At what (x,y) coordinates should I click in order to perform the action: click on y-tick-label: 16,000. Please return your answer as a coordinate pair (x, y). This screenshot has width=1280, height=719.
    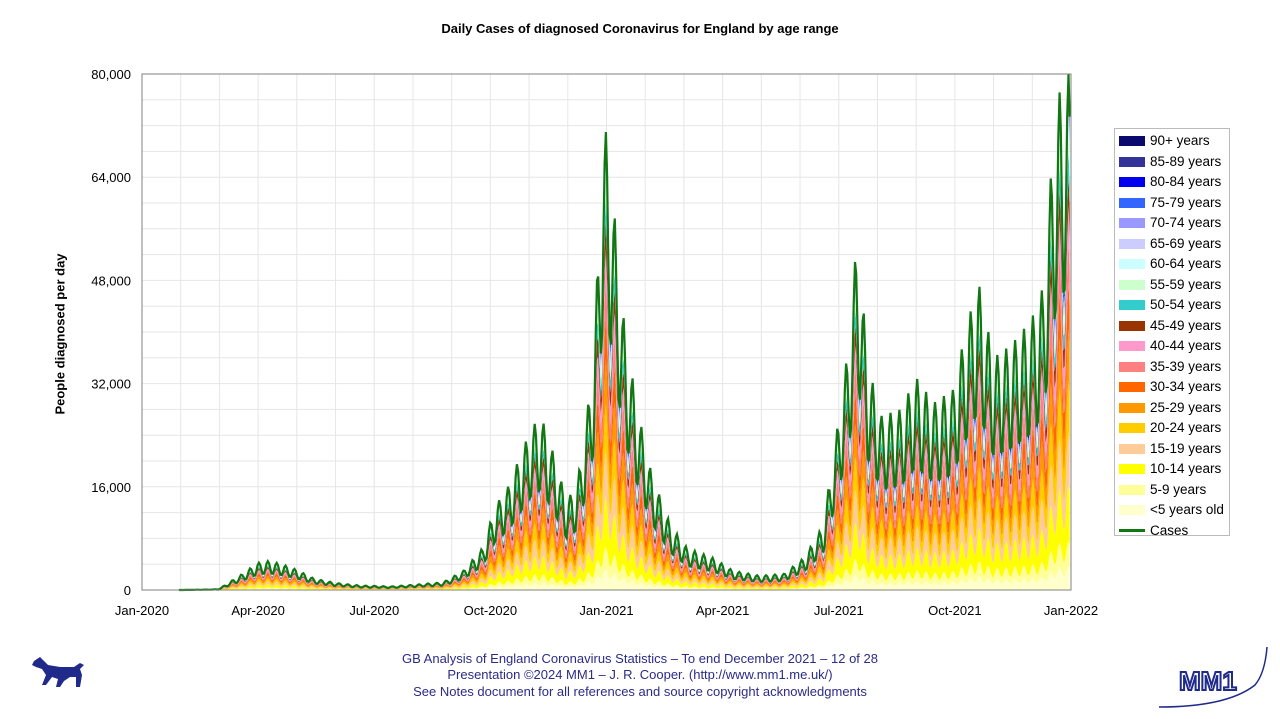
    Looking at the image, I should click on (111, 487).